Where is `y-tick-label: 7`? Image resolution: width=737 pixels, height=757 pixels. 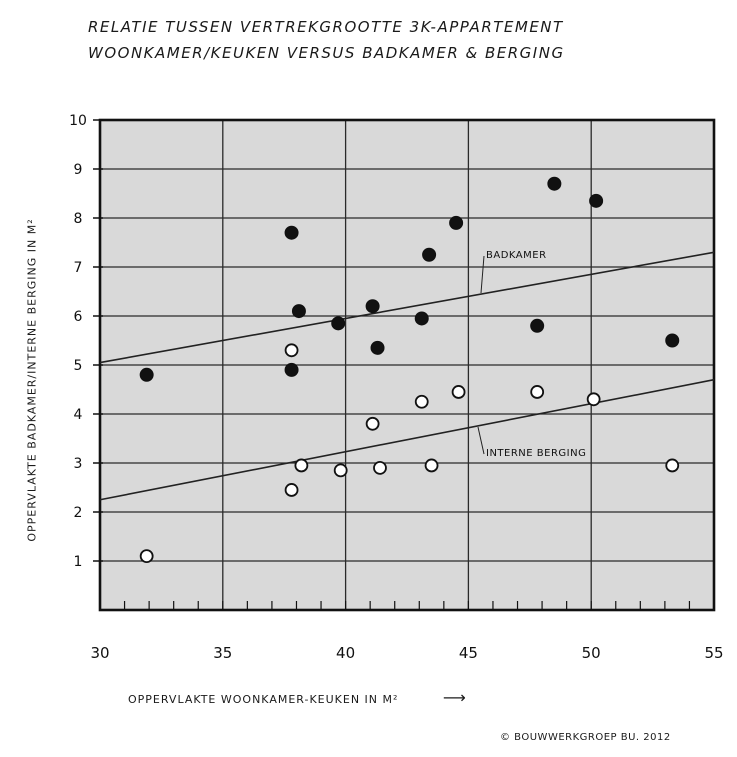 y-tick-label: 7 is located at coordinates (78, 268).